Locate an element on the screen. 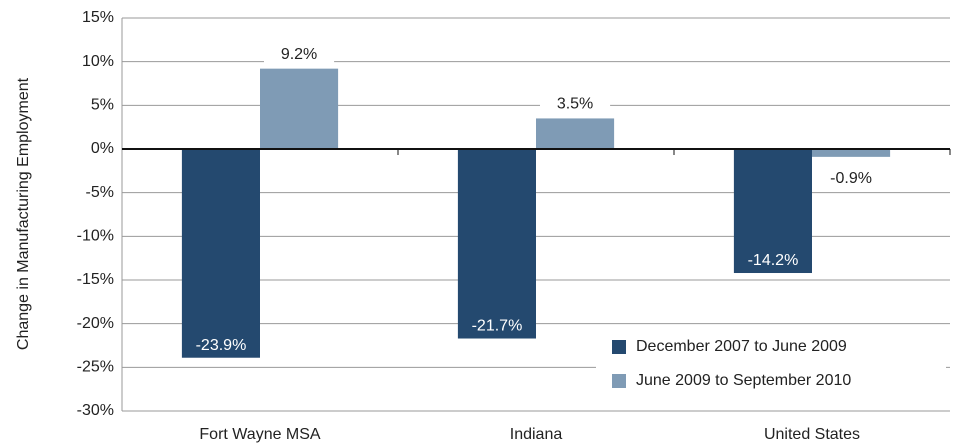  value-label: 9.2% is located at coordinates (299, 54).